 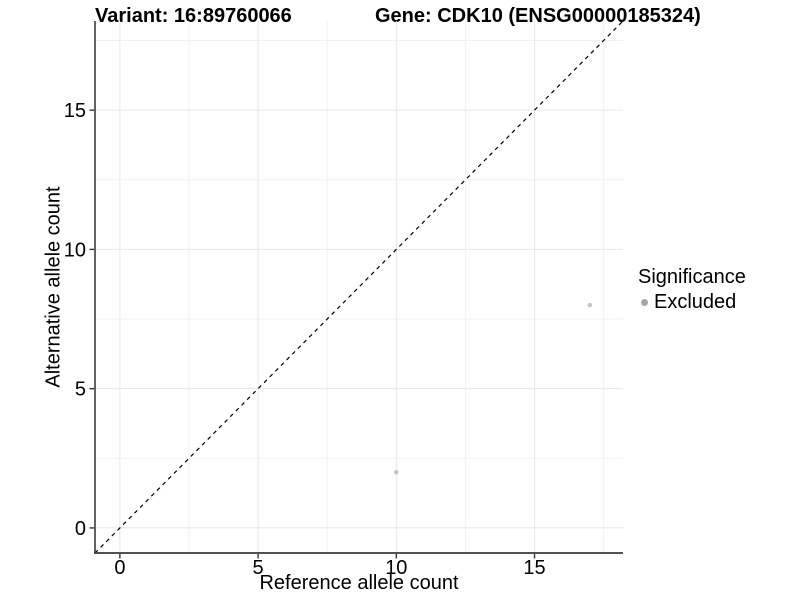 What do you see at coordinates (119, 568) in the screenshot?
I see `x-tick-label: 0` at bounding box center [119, 568].